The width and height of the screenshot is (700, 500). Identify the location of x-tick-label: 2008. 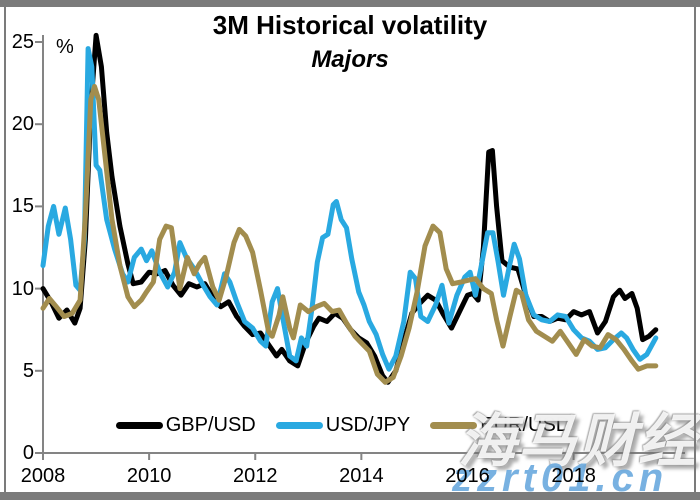
(43, 476).